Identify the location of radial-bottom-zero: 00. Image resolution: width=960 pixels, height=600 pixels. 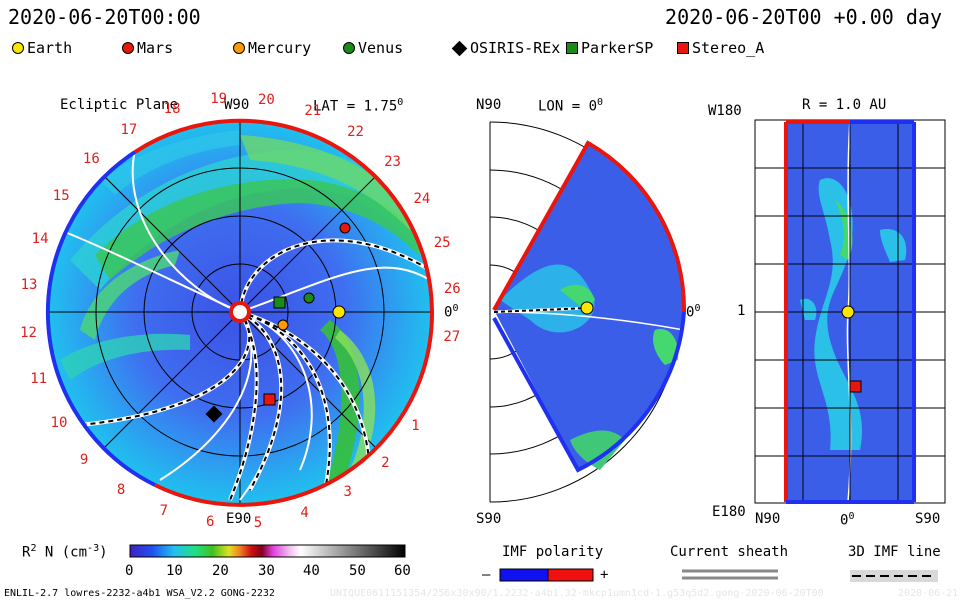
(847, 520).